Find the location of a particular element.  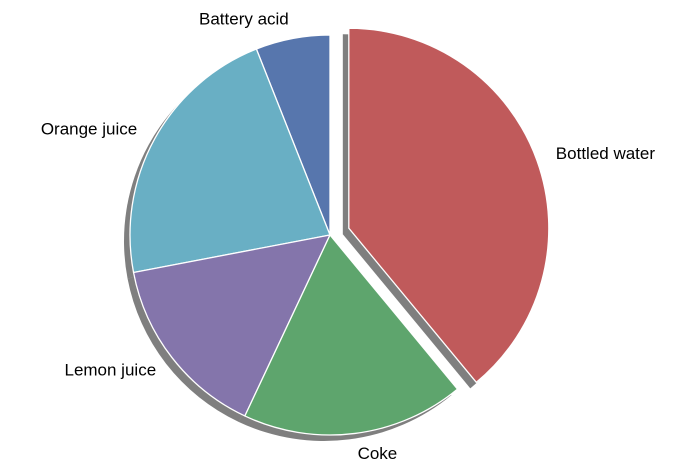

pie-slice-coke is located at coordinates (351, 335).